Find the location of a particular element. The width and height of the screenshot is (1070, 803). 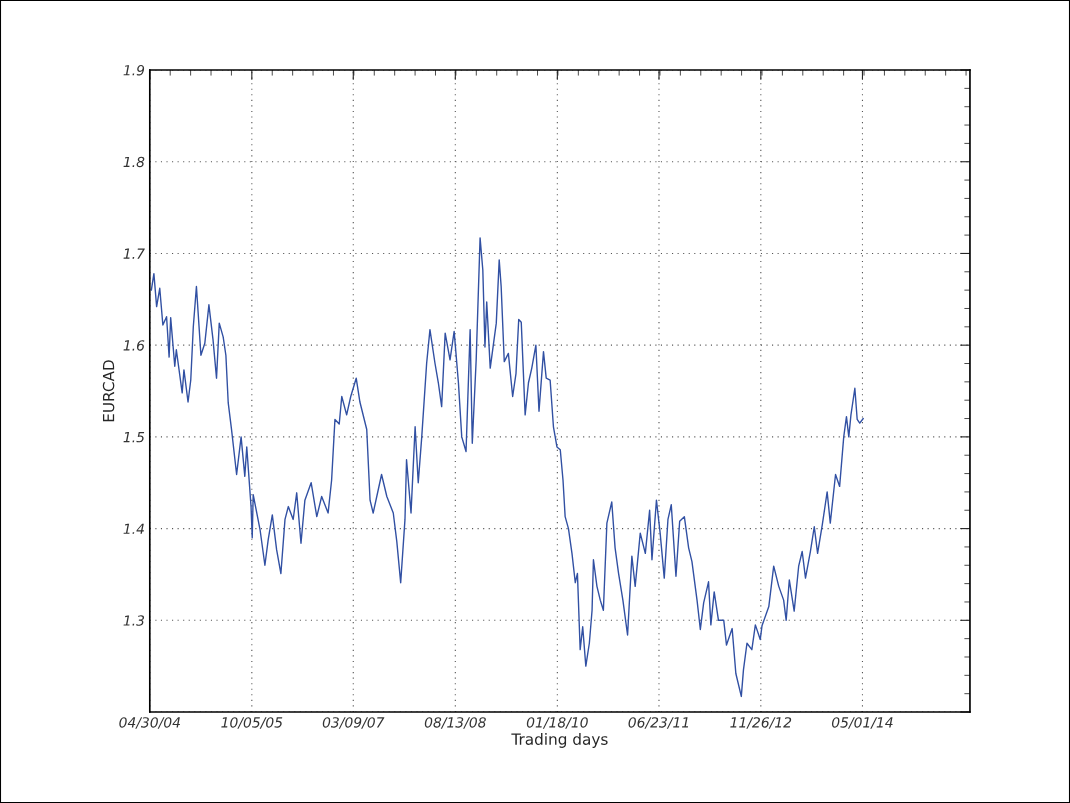

y-tick-label: 1.4 is located at coordinates (133, 528).